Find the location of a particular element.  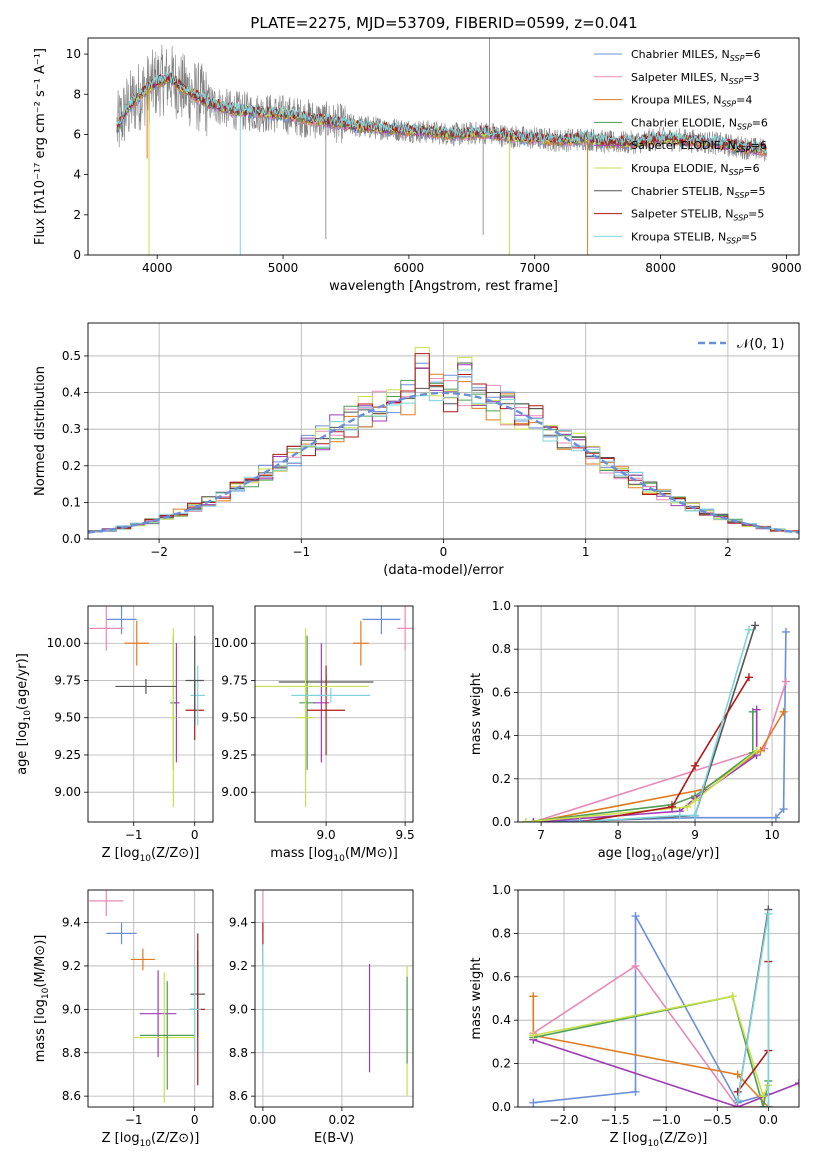

x-tick-label: −1.5 is located at coordinates (615, 1120).